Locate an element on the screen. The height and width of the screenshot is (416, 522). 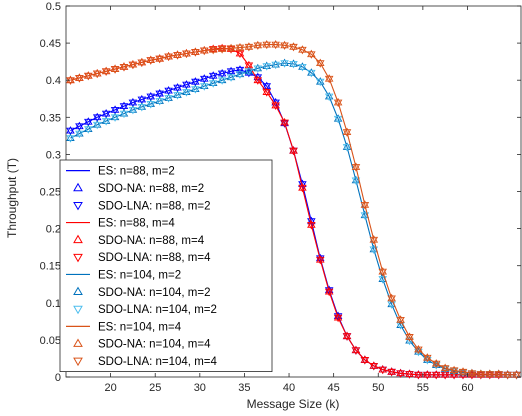
legend-item: SDO-NA: n=104, m=2 is located at coordinates (142, 292).